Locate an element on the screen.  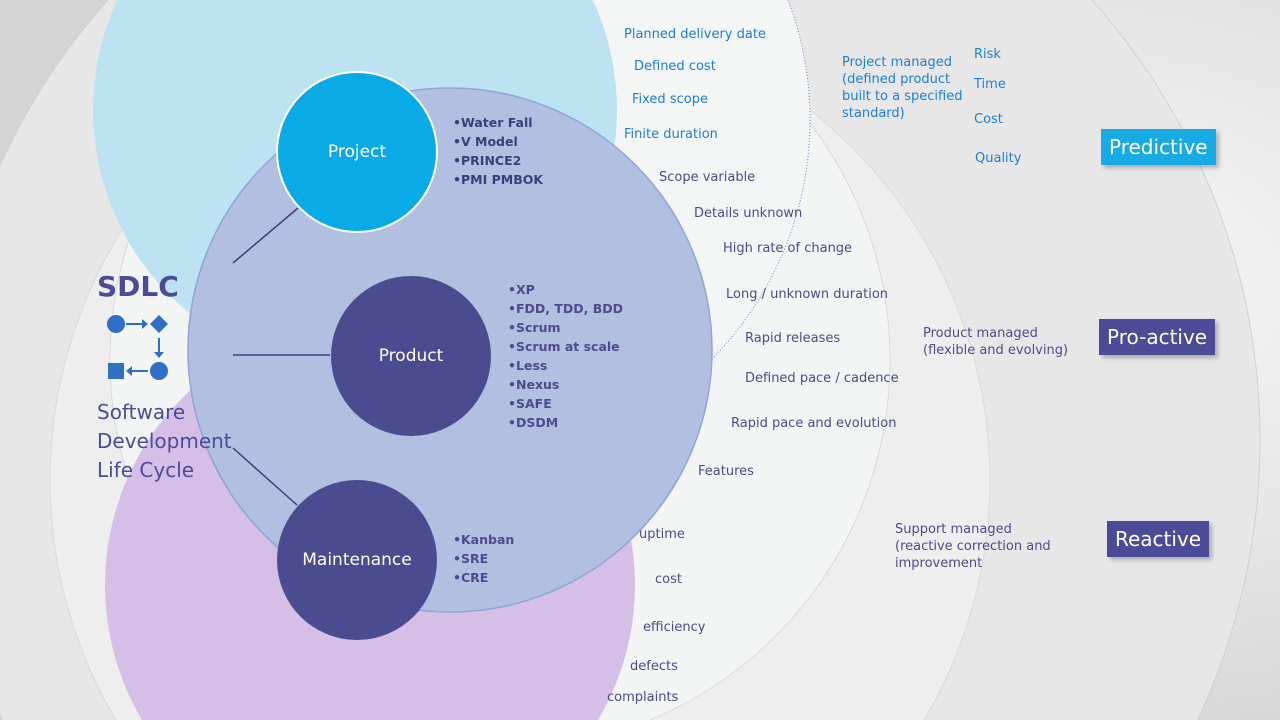
maintenance-attribute: complaints is located at coordinates (643, 697).